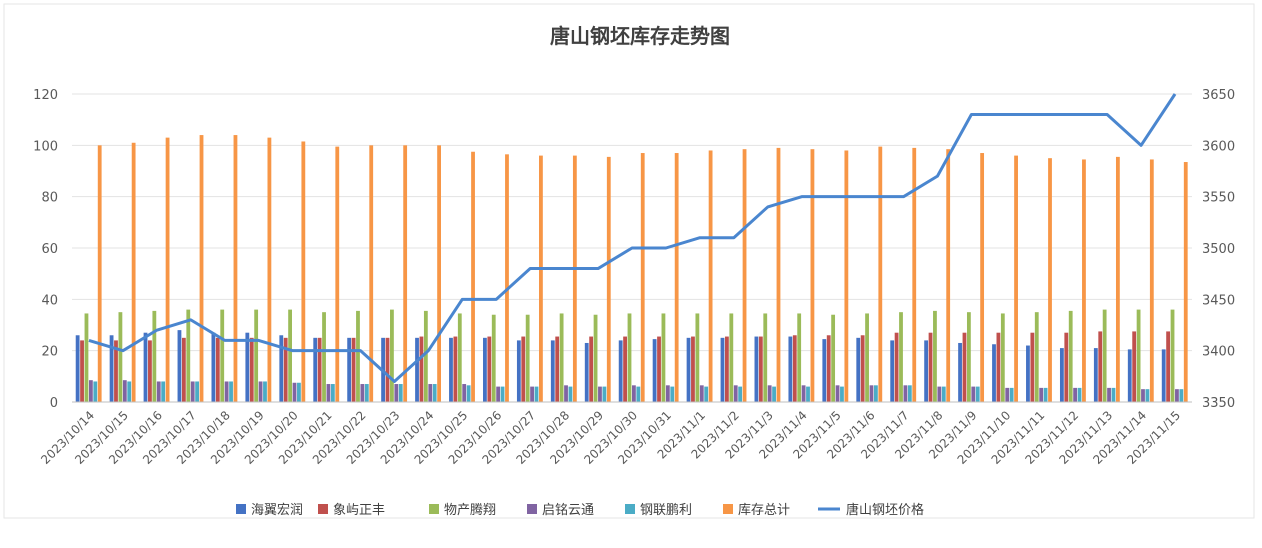 This screenshot has width=1262, height=548. What do you see at coordinates (1218, 352) in the screenshot?
I see `y-right-tick-label: 3400` at bounding box center [1218, 352].